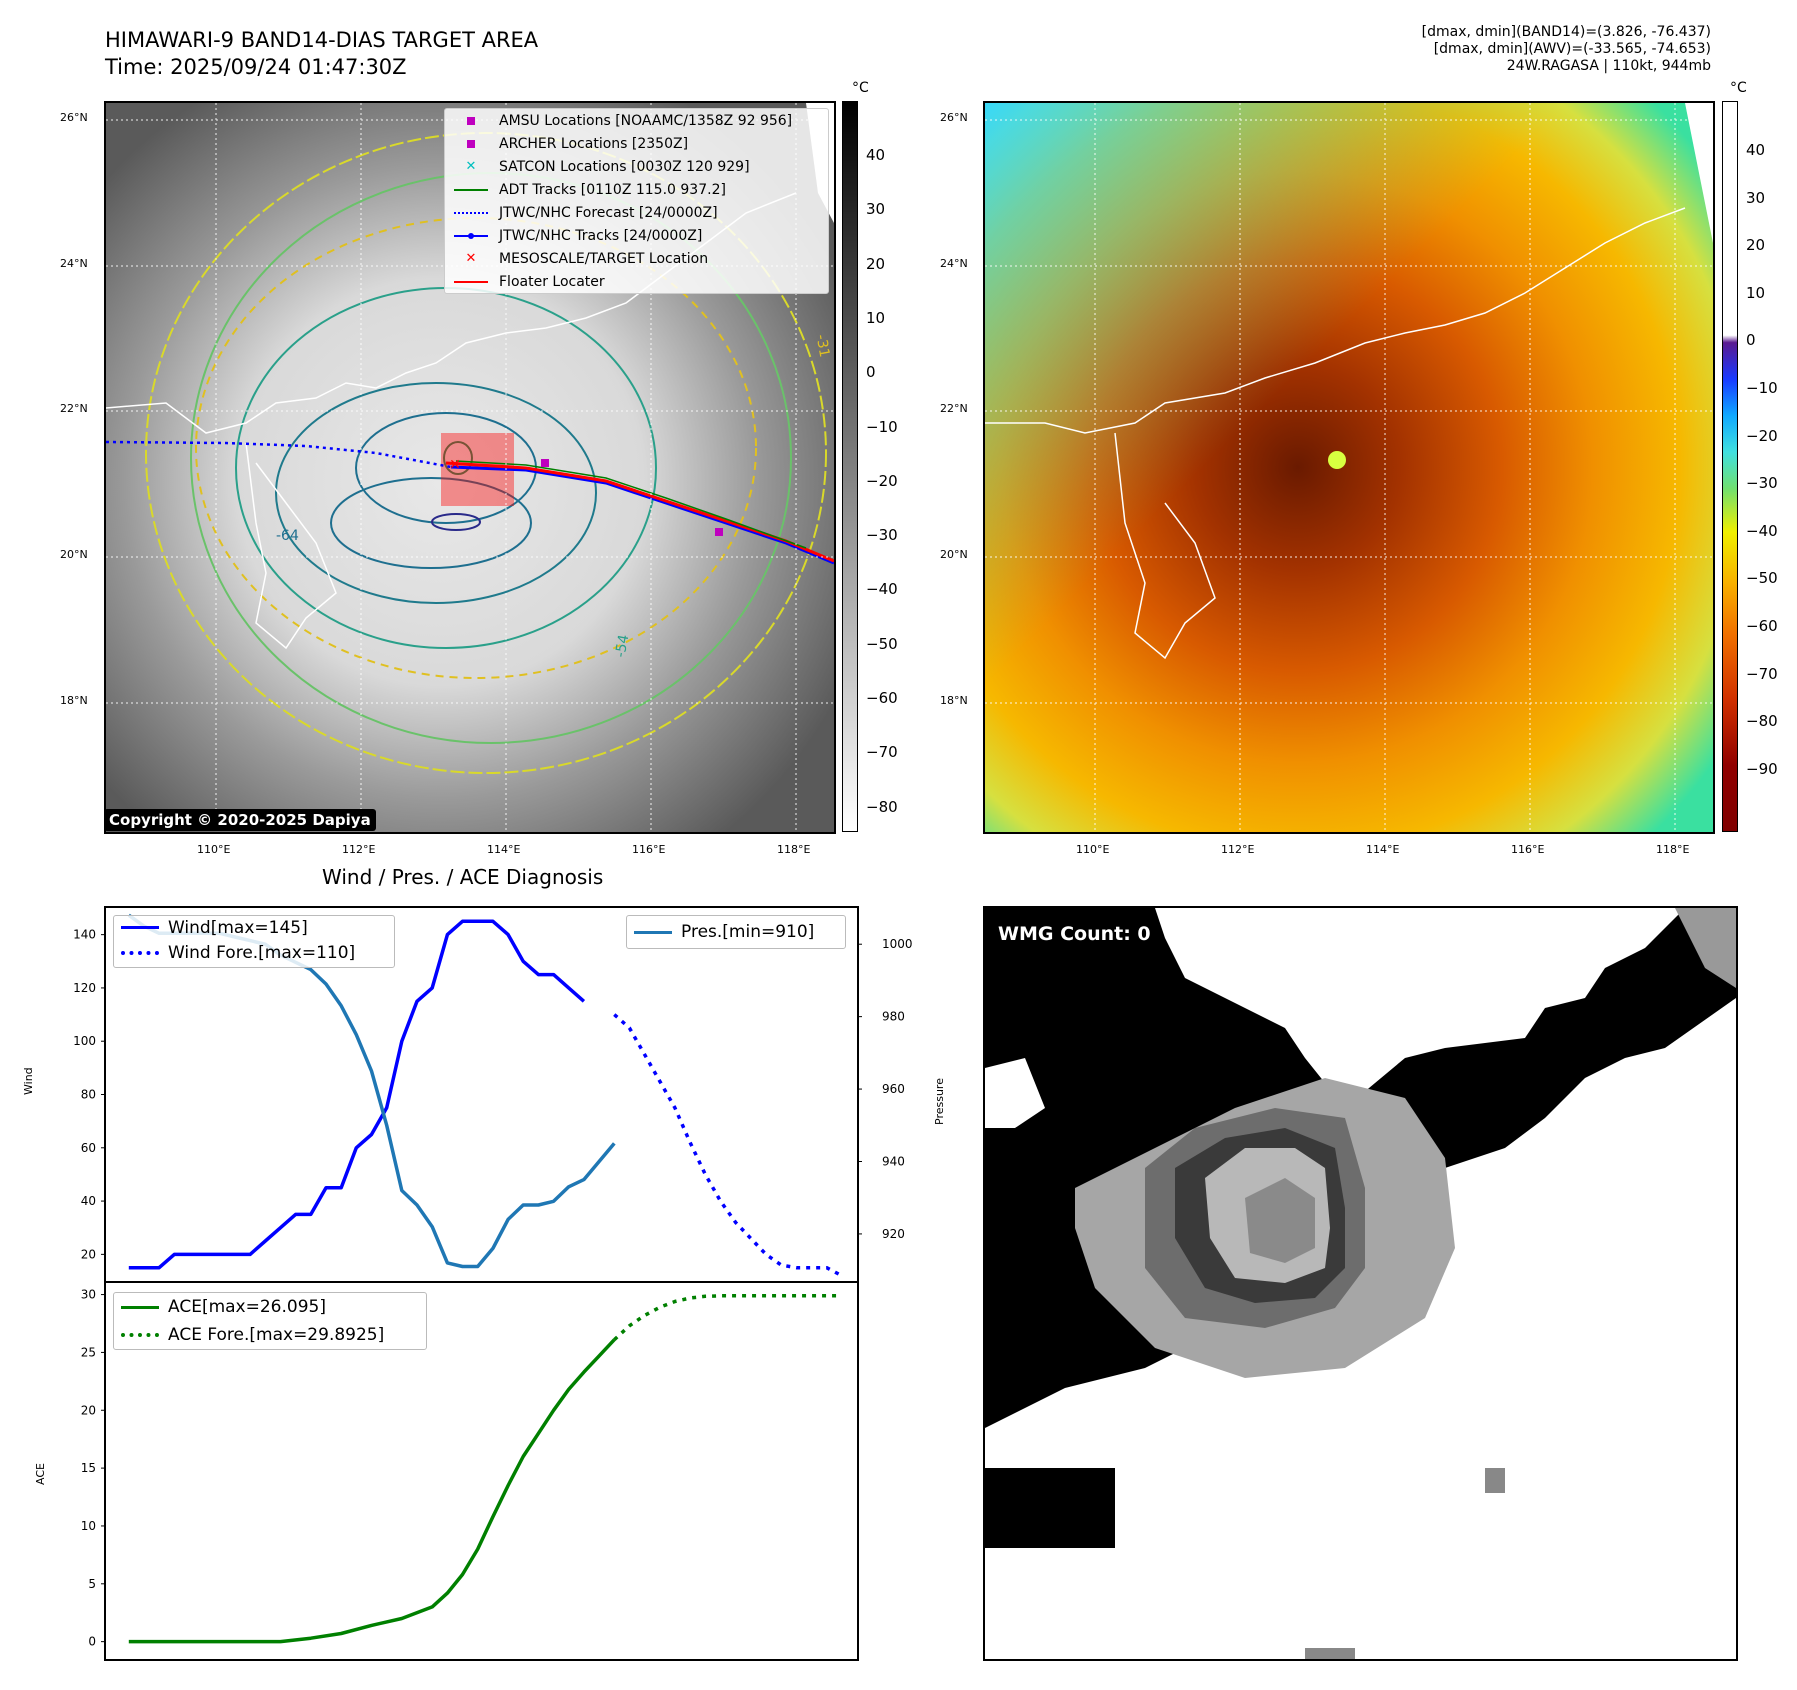  I want to click on pressure-axis-tick-label: 1000, so click(897, 944).